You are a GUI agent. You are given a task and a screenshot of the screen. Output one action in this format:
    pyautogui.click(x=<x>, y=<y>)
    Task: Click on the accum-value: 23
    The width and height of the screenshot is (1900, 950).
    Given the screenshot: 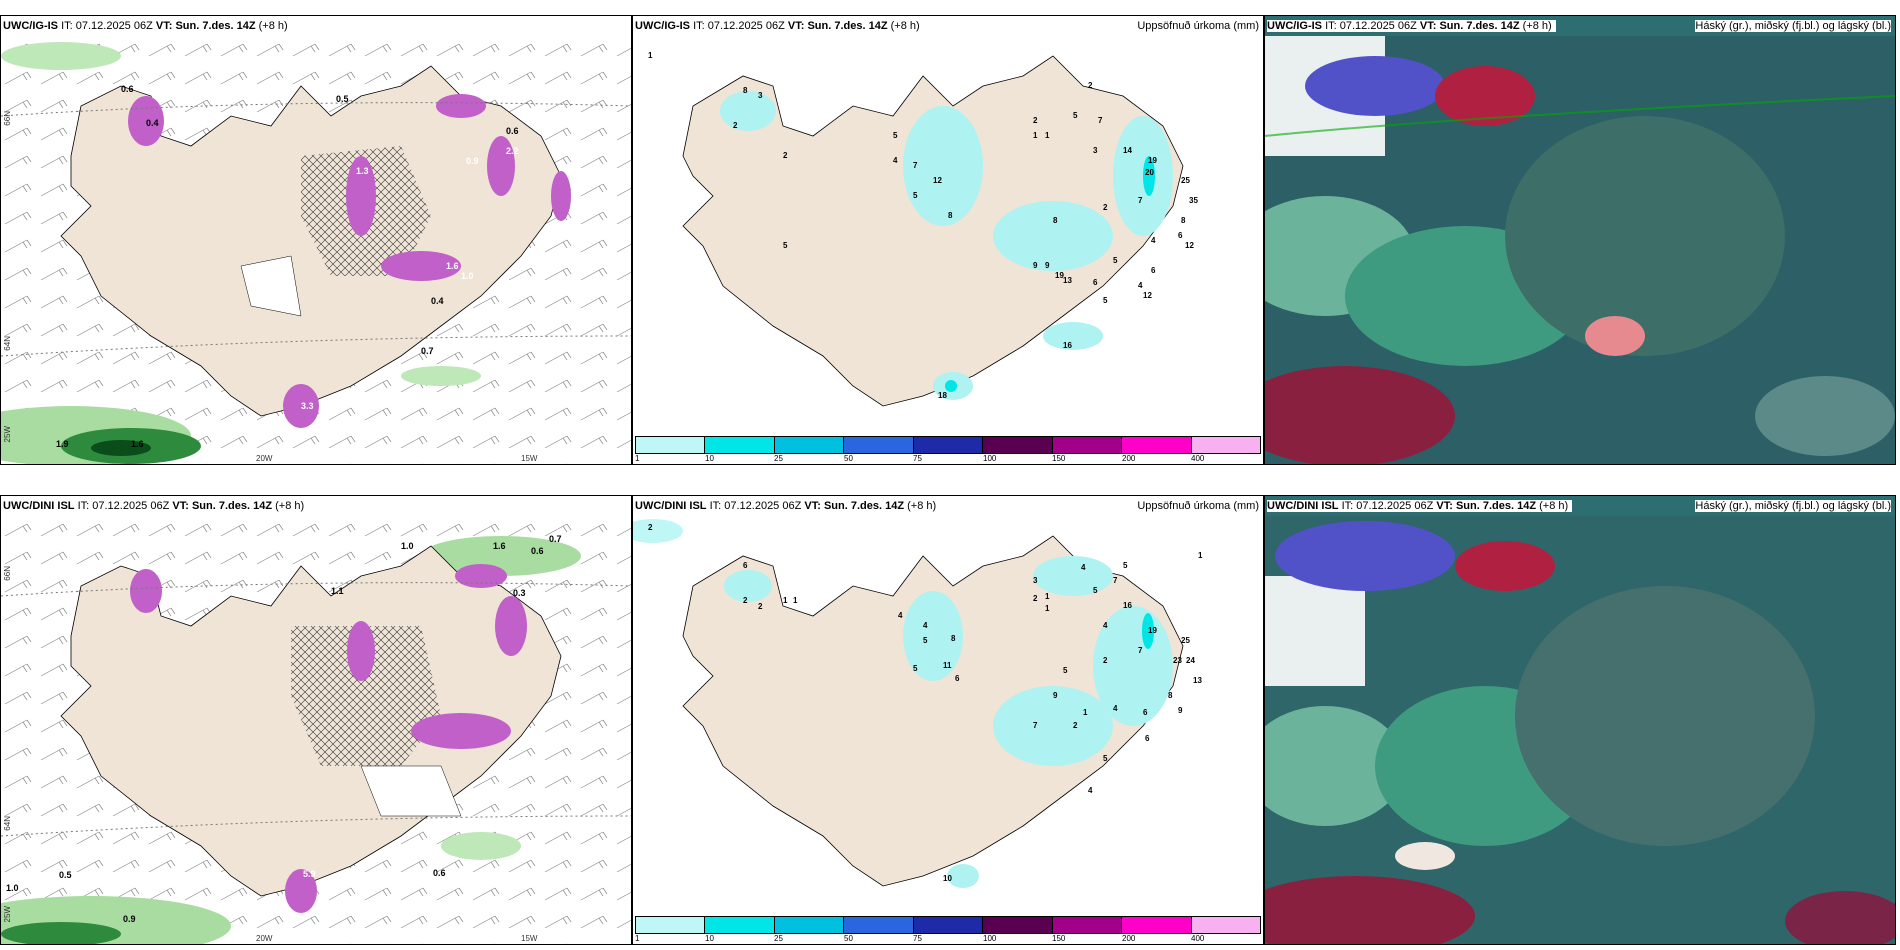 What is the action you would take?
    pyautogui.click(x=1177, y=660)
    